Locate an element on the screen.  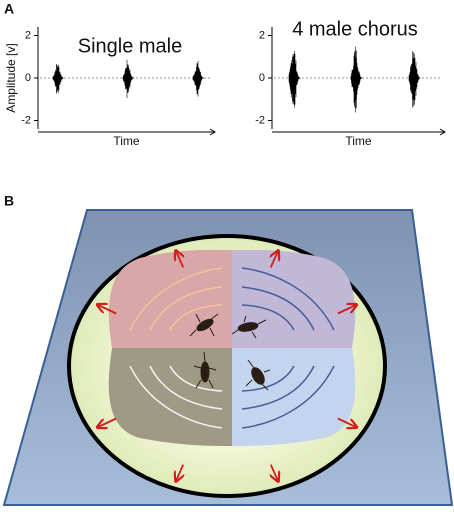
sound-waves is located at coordinates (232, 348).